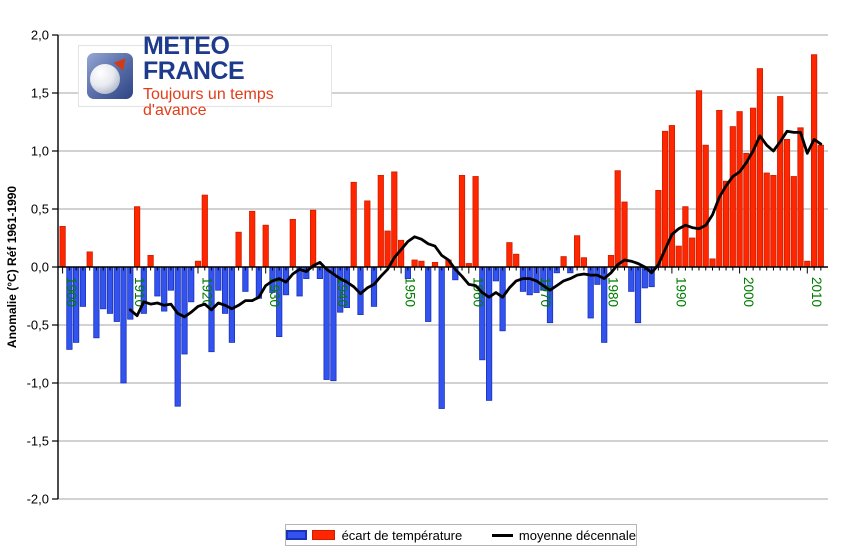 The width and height of the screenshot is (850, 552). Describe the element at coordinates (672, 196) in the screenshot. I see `bar-1990` at that location.